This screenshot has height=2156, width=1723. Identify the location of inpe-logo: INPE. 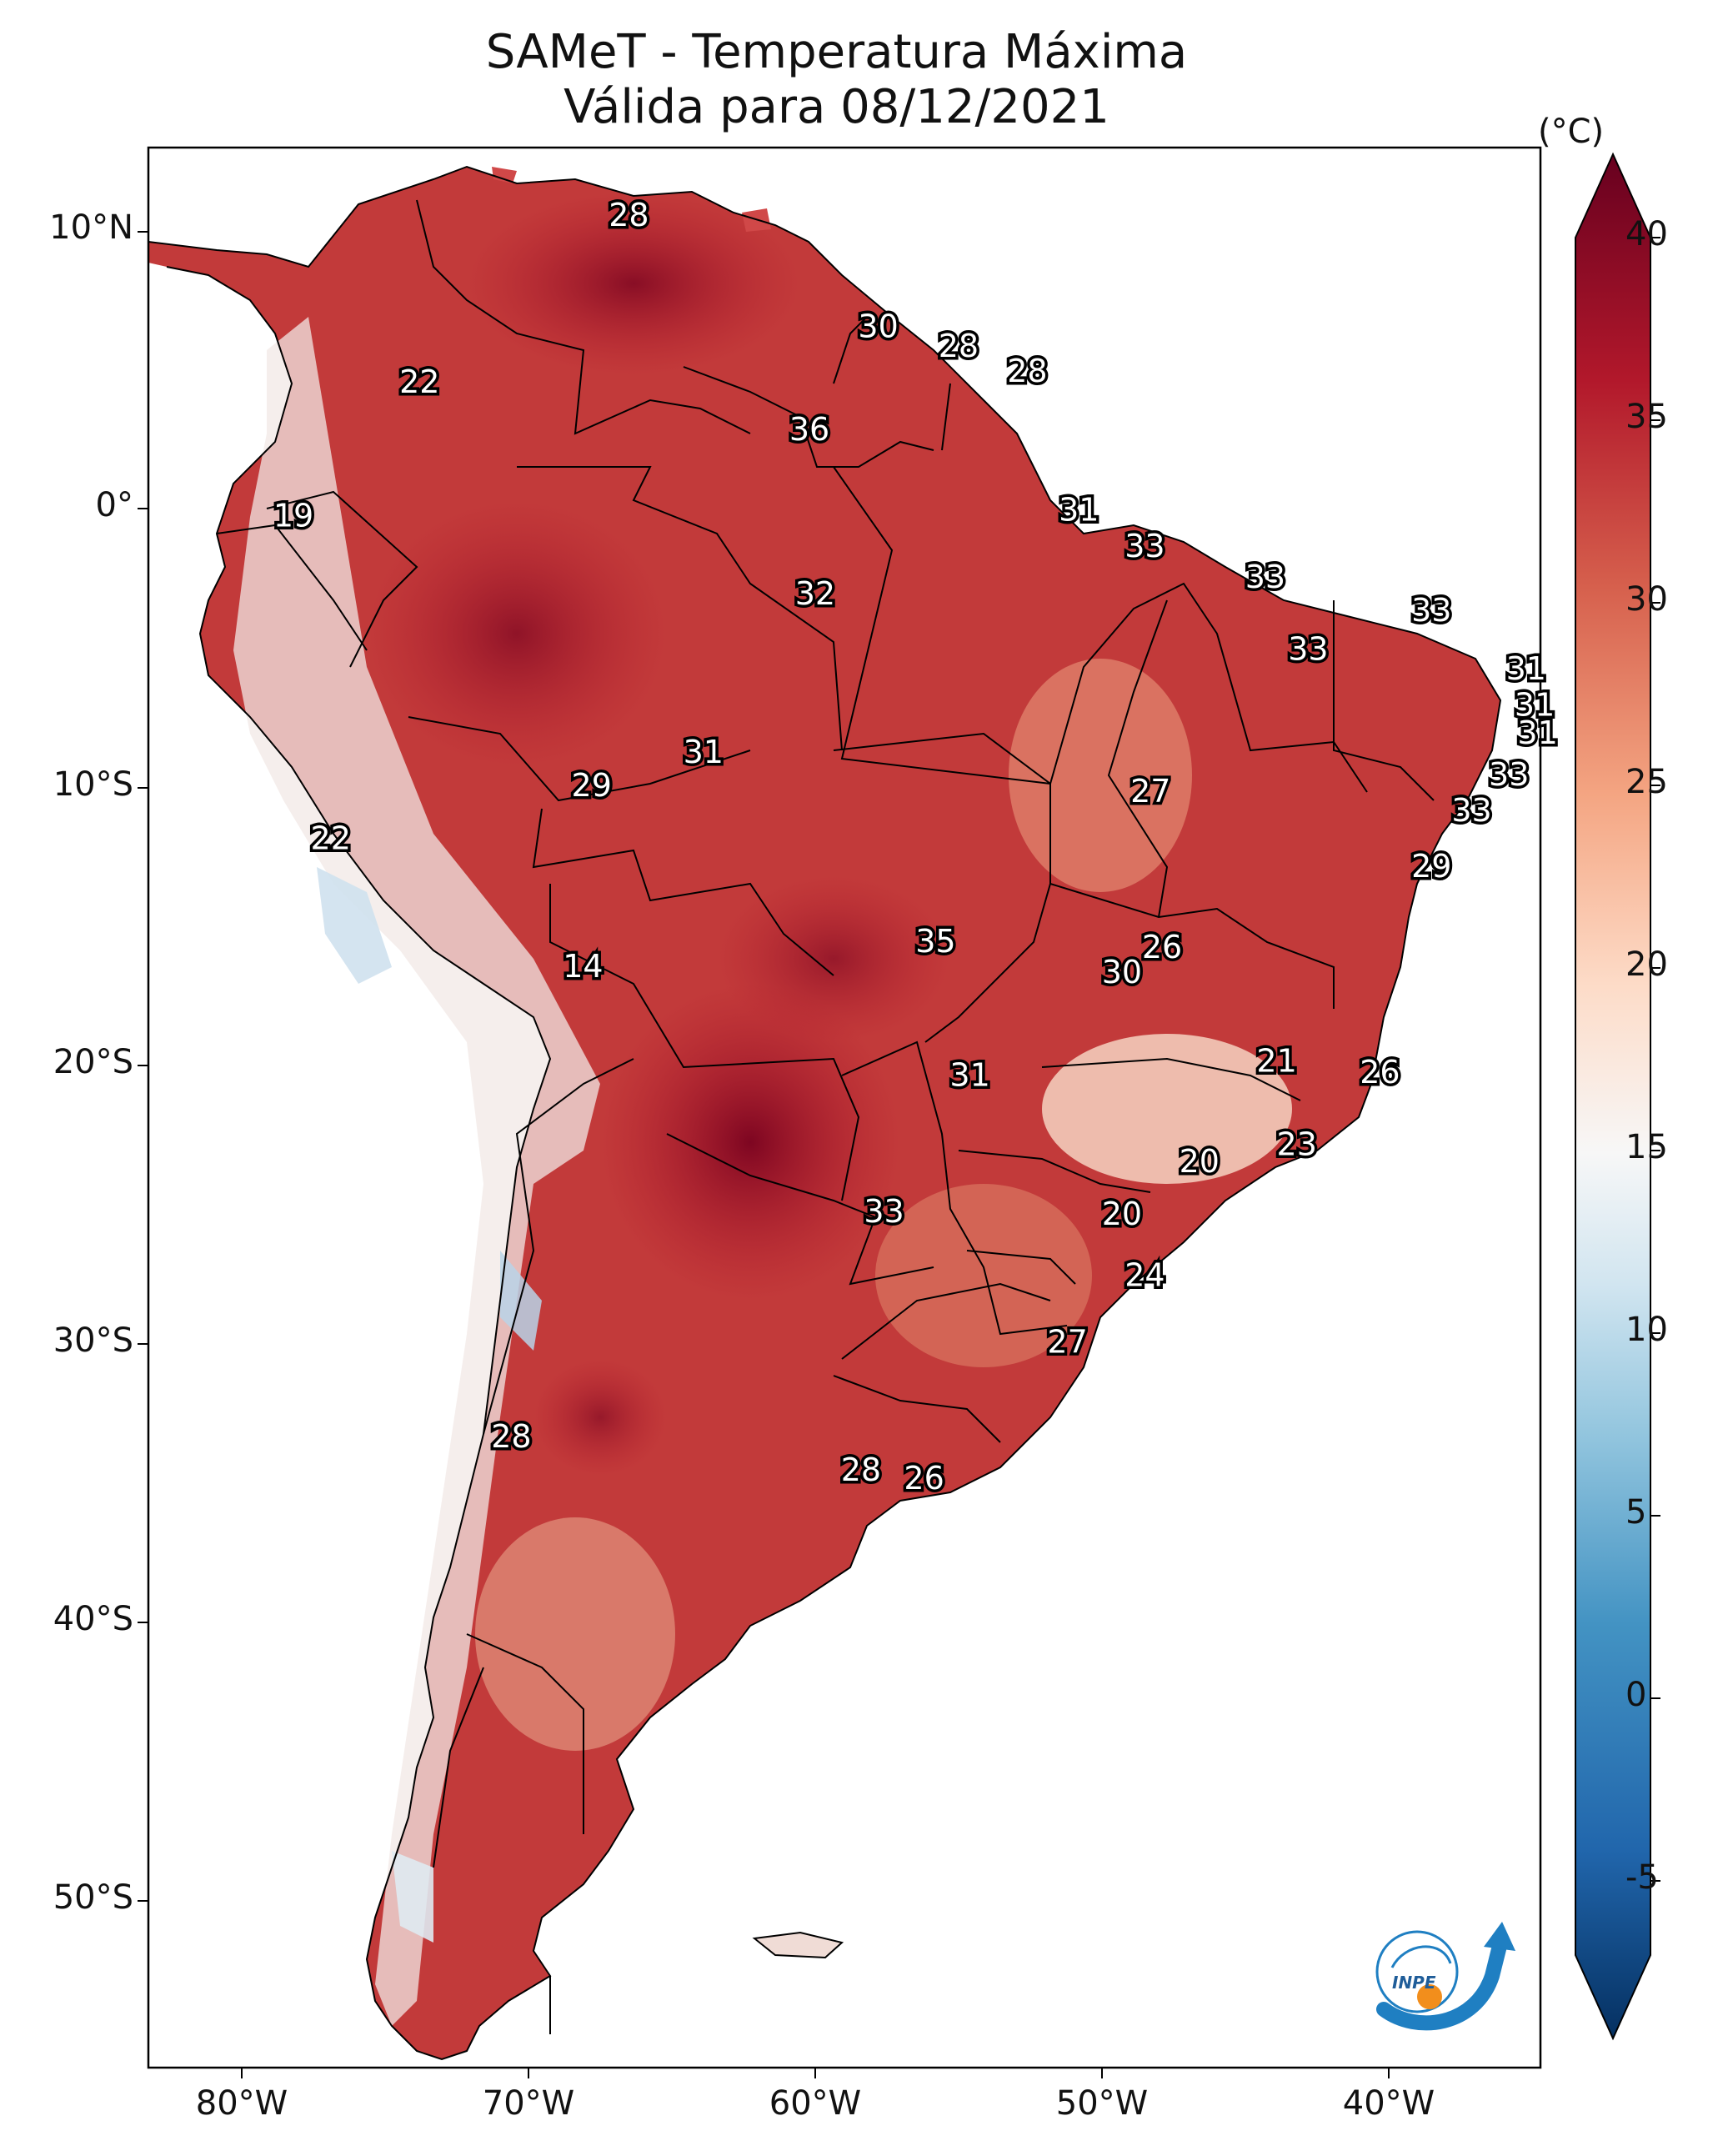
(1445, 1976).